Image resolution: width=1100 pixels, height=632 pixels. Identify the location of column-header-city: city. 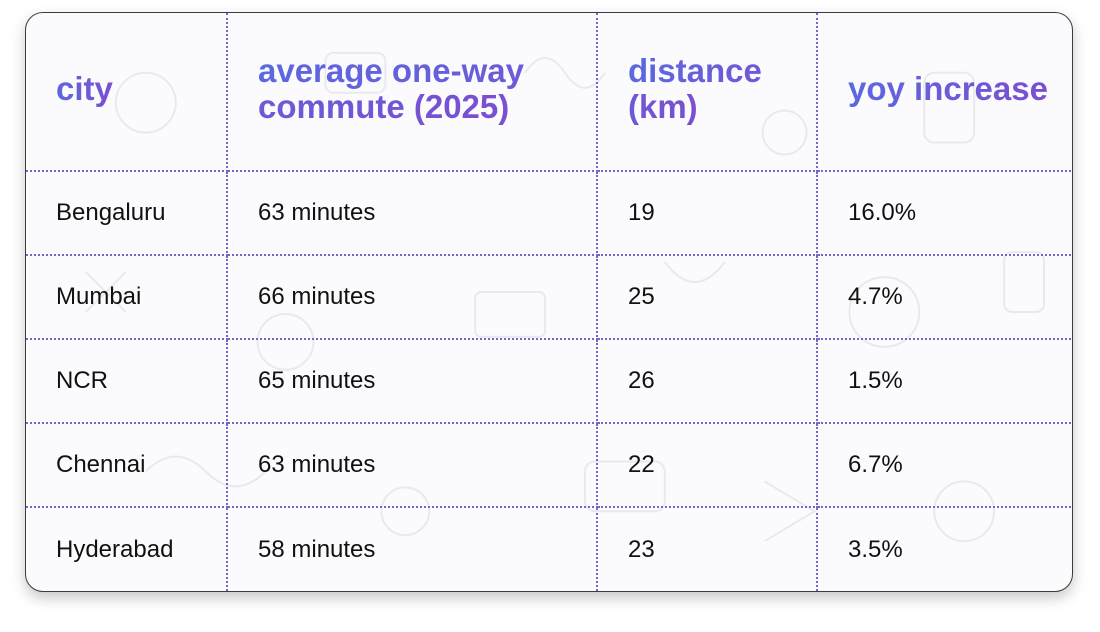
(127, 92).